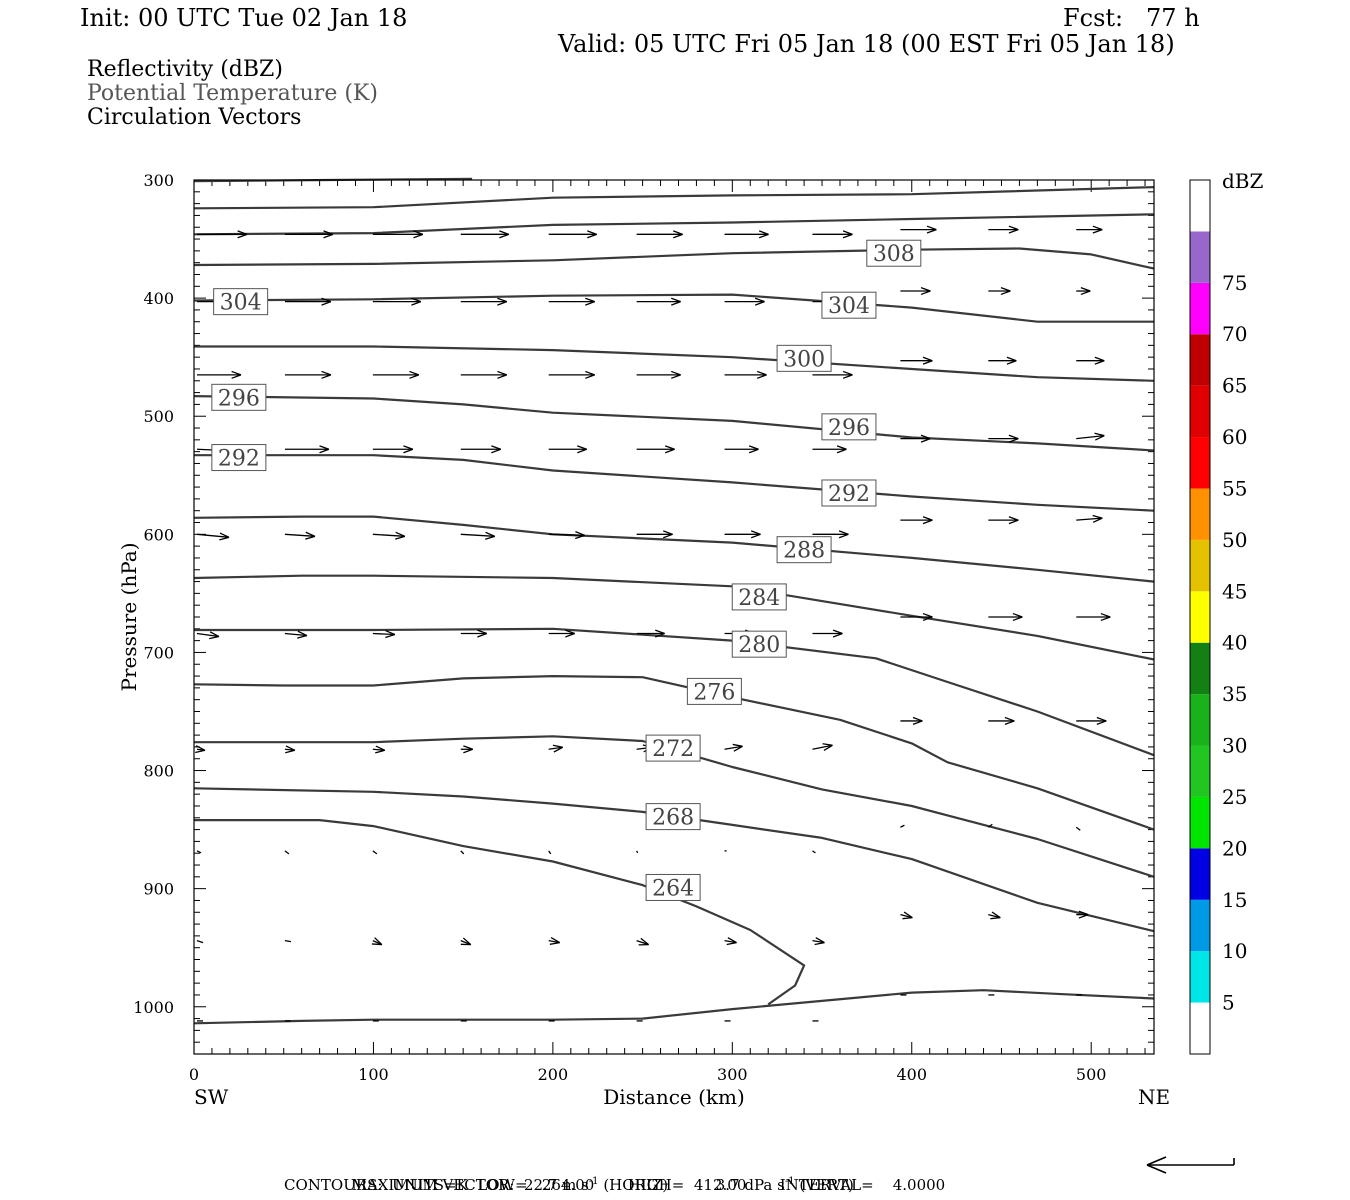  I want to click on contour-label-text: 296, so click(239, 398).